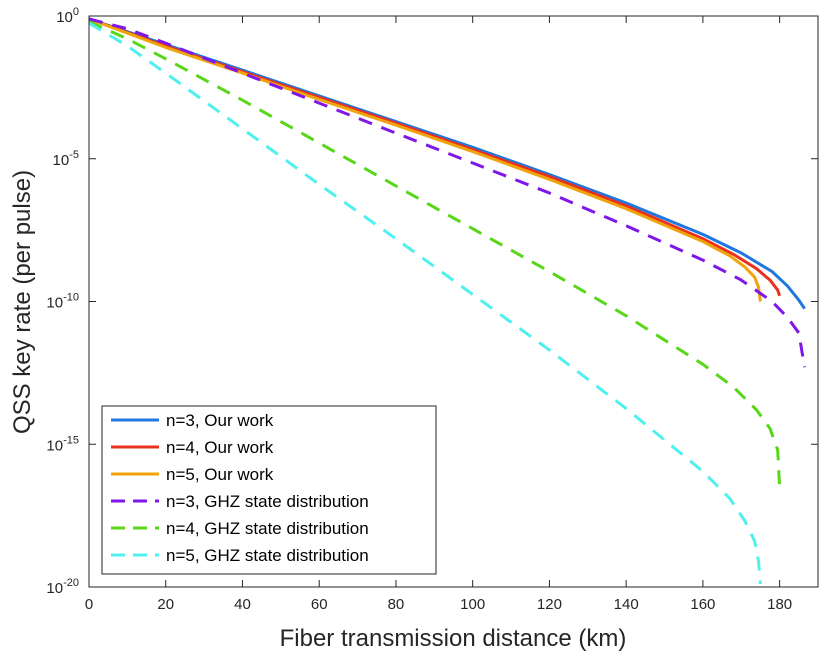 The width and height of the screenshot is (830, 657). Describe the element at coordinates (89, 604) in the screenshot. I see `x-tick-label: 0` at that location.